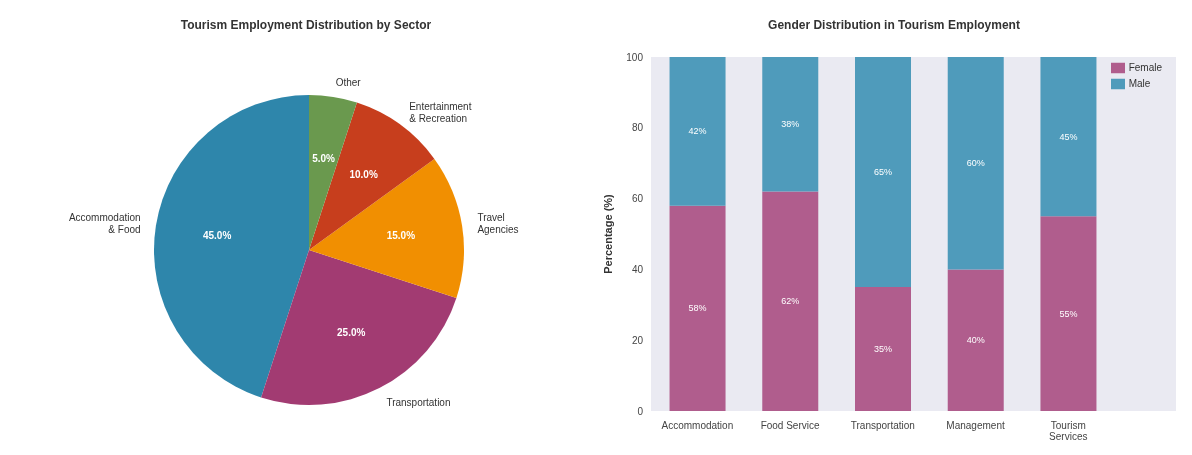 Image resolution: width=1192 pixels, height=455 pixels. Describe the element at coordinates (637, 128) in the screenshot. I see `y-tick-label: 80` at that location.